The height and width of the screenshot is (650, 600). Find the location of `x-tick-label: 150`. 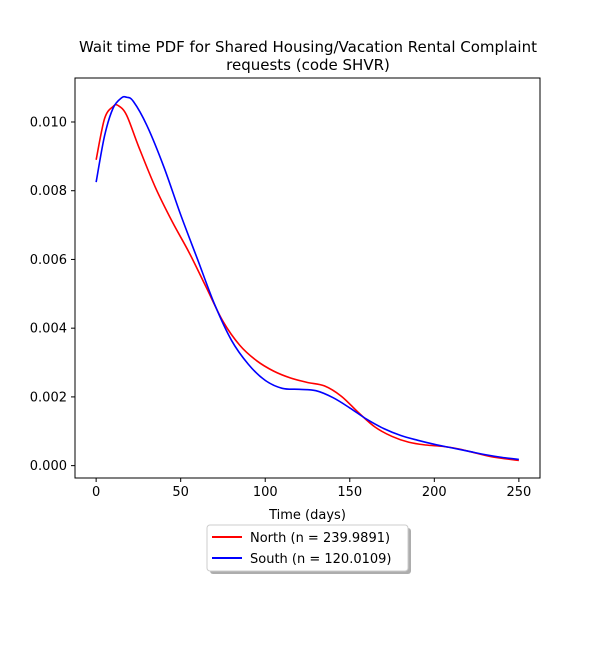

x-tick-label: 150 is located at coordinates (349, 492).